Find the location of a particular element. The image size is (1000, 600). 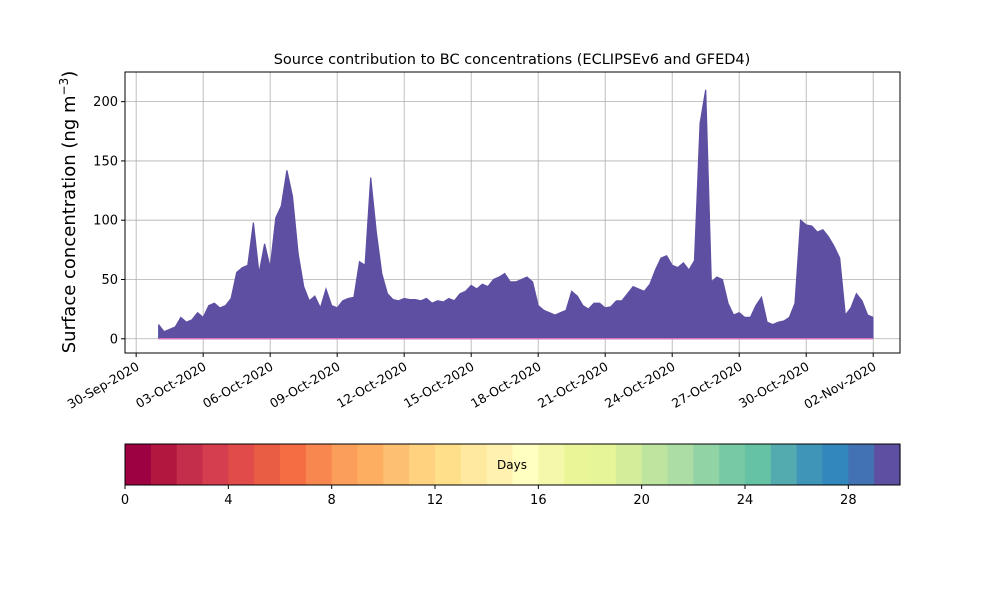

y-axis-label-close: ) is located at coordinates (69, 74).